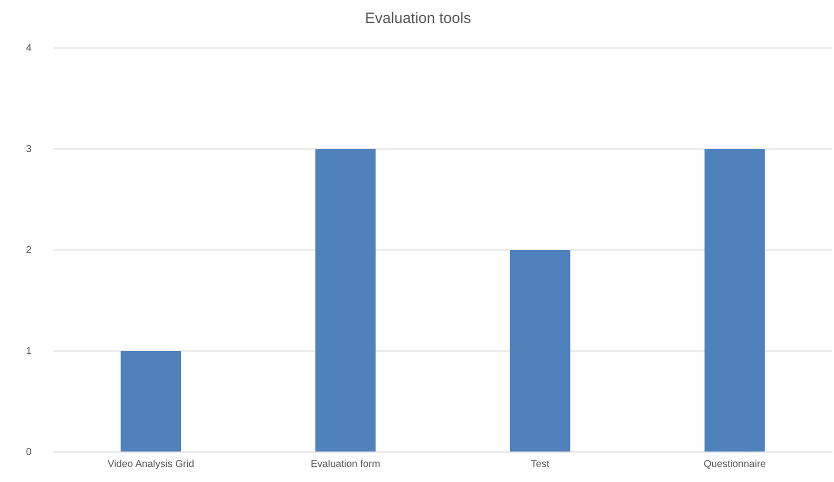 This screenshot has height=482, width=834. I want to click on y-tick-label: 4, so click(29, 48).